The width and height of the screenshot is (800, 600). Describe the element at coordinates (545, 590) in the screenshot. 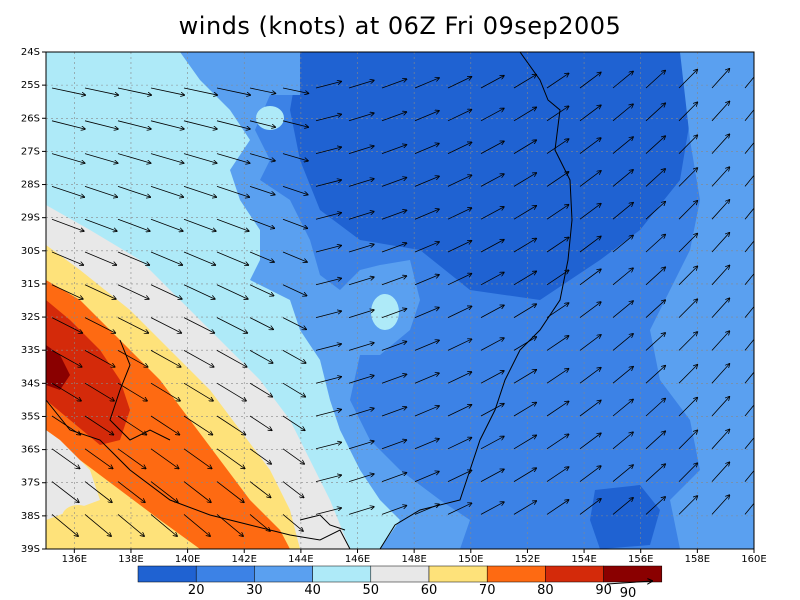

I see `colorbar-label: 80` at that location.